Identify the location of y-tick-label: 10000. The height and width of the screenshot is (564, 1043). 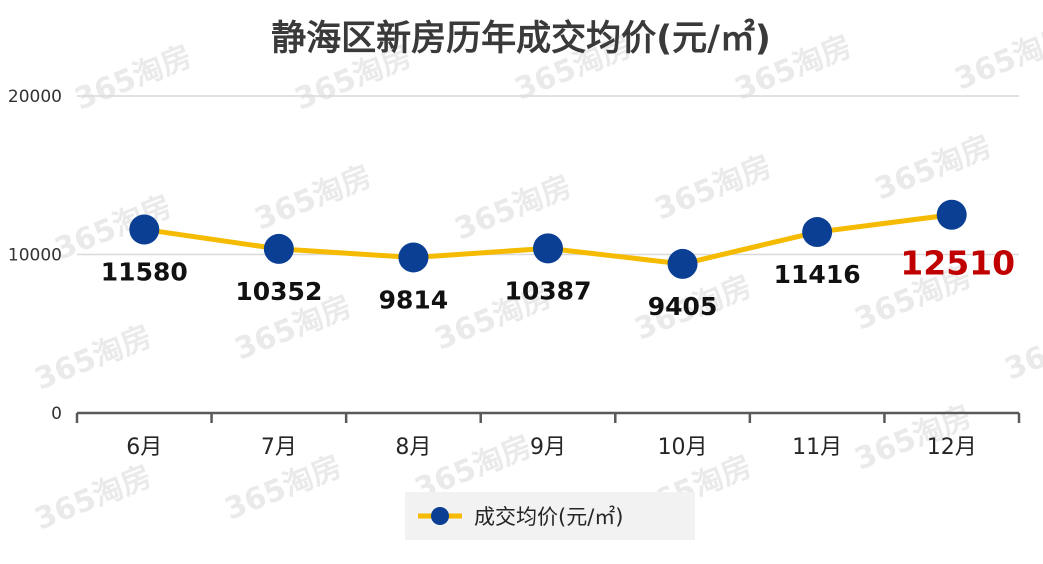
(35, 256).